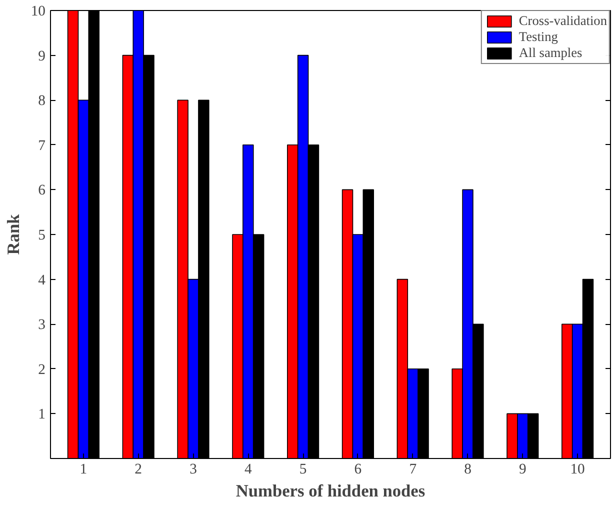 The height and width of the screenshot is (508, 614). I want to click on x-tick-label: 3, so click(193, 470).